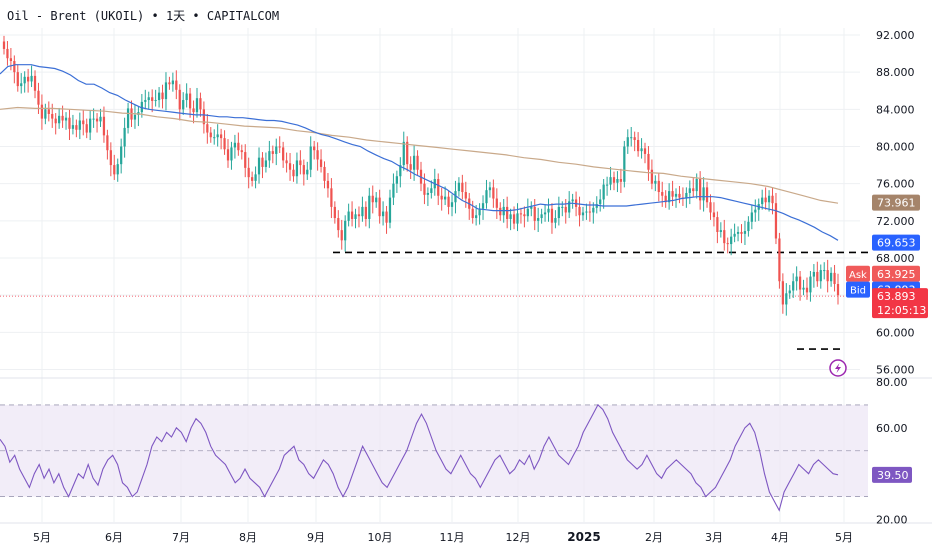  Describe the element at coordinates (895, 184) in the screenshot. I see `y-tick-label: 76.000` at that location.